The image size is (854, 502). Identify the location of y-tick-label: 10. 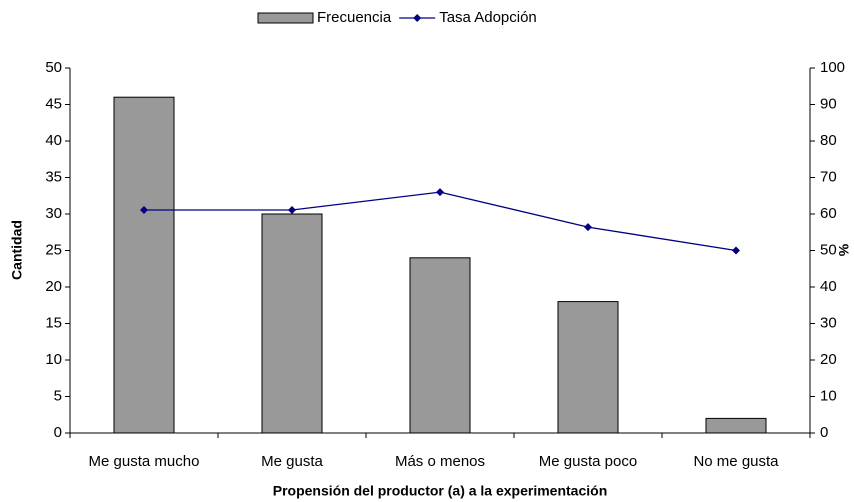
(53, 359).